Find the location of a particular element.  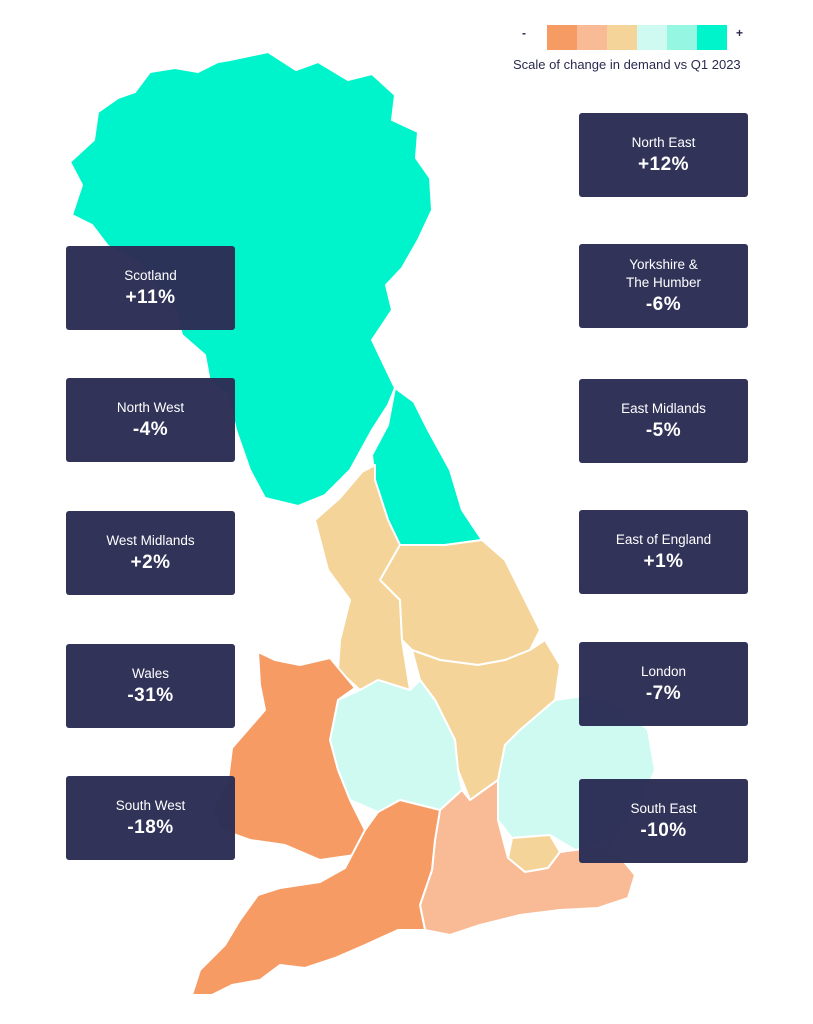

legend-plus-label: + is located at coordinates (740, 33).